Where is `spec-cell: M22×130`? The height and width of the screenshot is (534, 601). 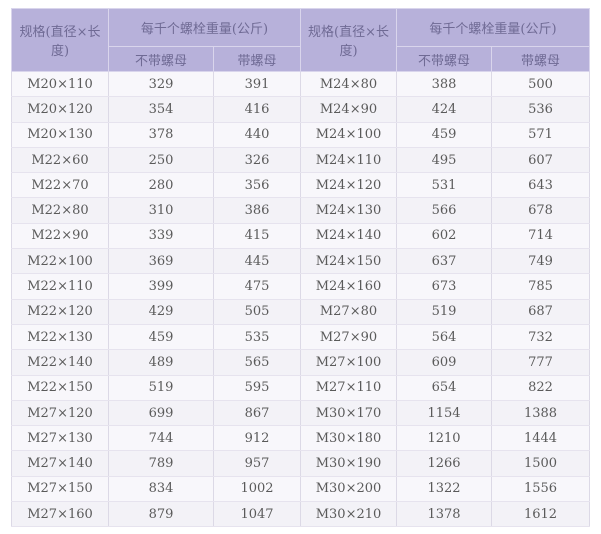 spec-cell: M22×130 is located at coordinates (60, 337).